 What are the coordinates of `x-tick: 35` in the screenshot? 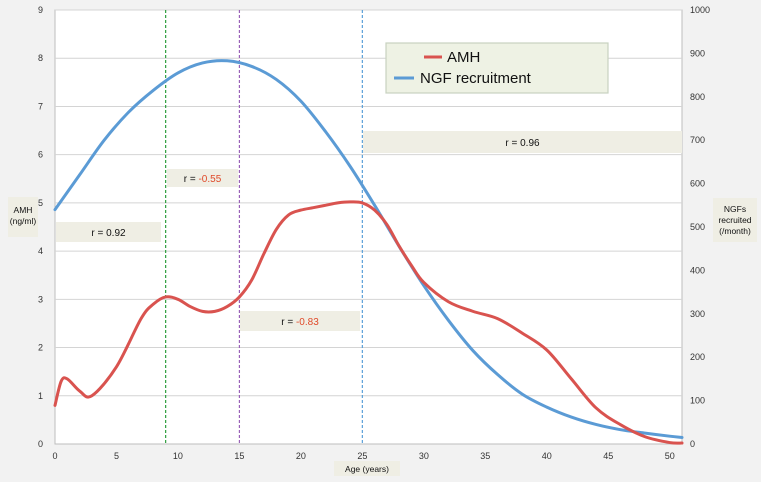 It's located at (485, 456).